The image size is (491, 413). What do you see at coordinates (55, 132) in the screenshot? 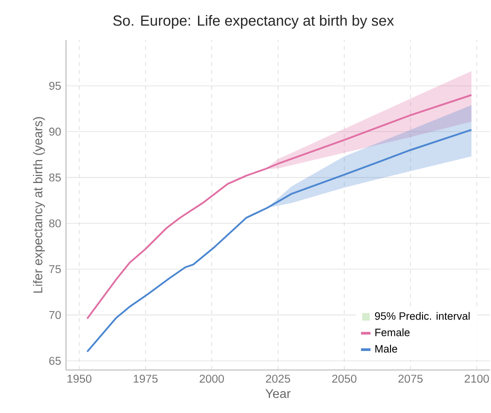
I see `y-tick-label: 90` at bounding box center [55, 132].